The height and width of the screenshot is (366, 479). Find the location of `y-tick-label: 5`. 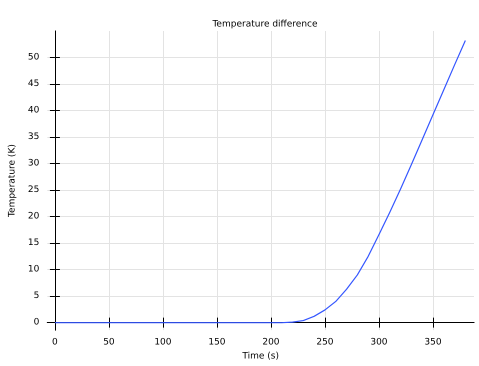

y-tick-label: 5 is located at coordinates (37, 296).